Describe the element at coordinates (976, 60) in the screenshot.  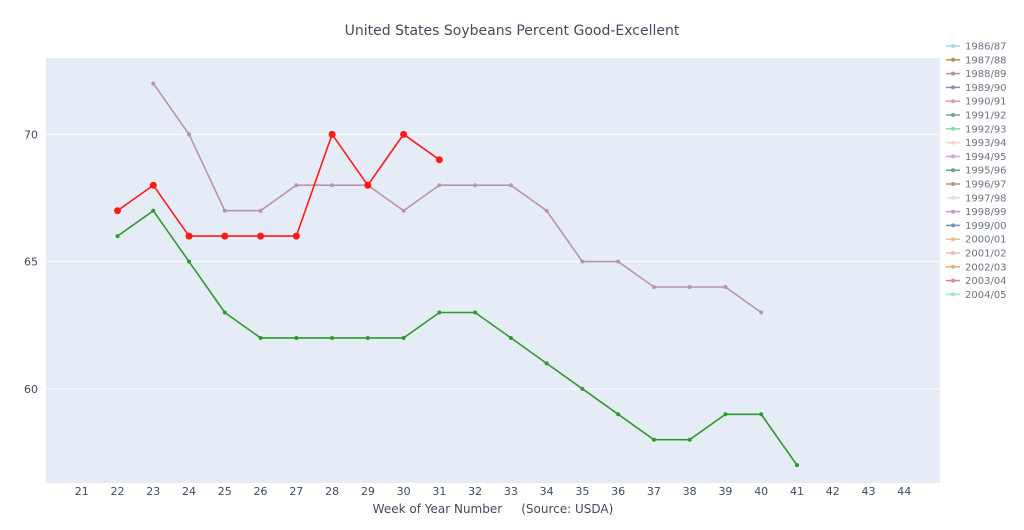
I see `legend-item: 1987/88` at that location.